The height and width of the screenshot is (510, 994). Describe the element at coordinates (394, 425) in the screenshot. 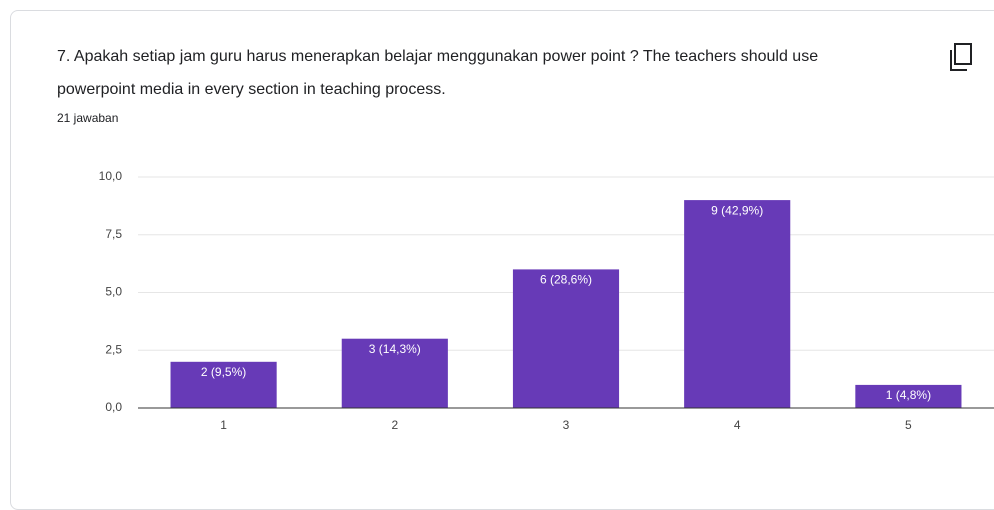

I see `x-tick-label: 2` at that location.